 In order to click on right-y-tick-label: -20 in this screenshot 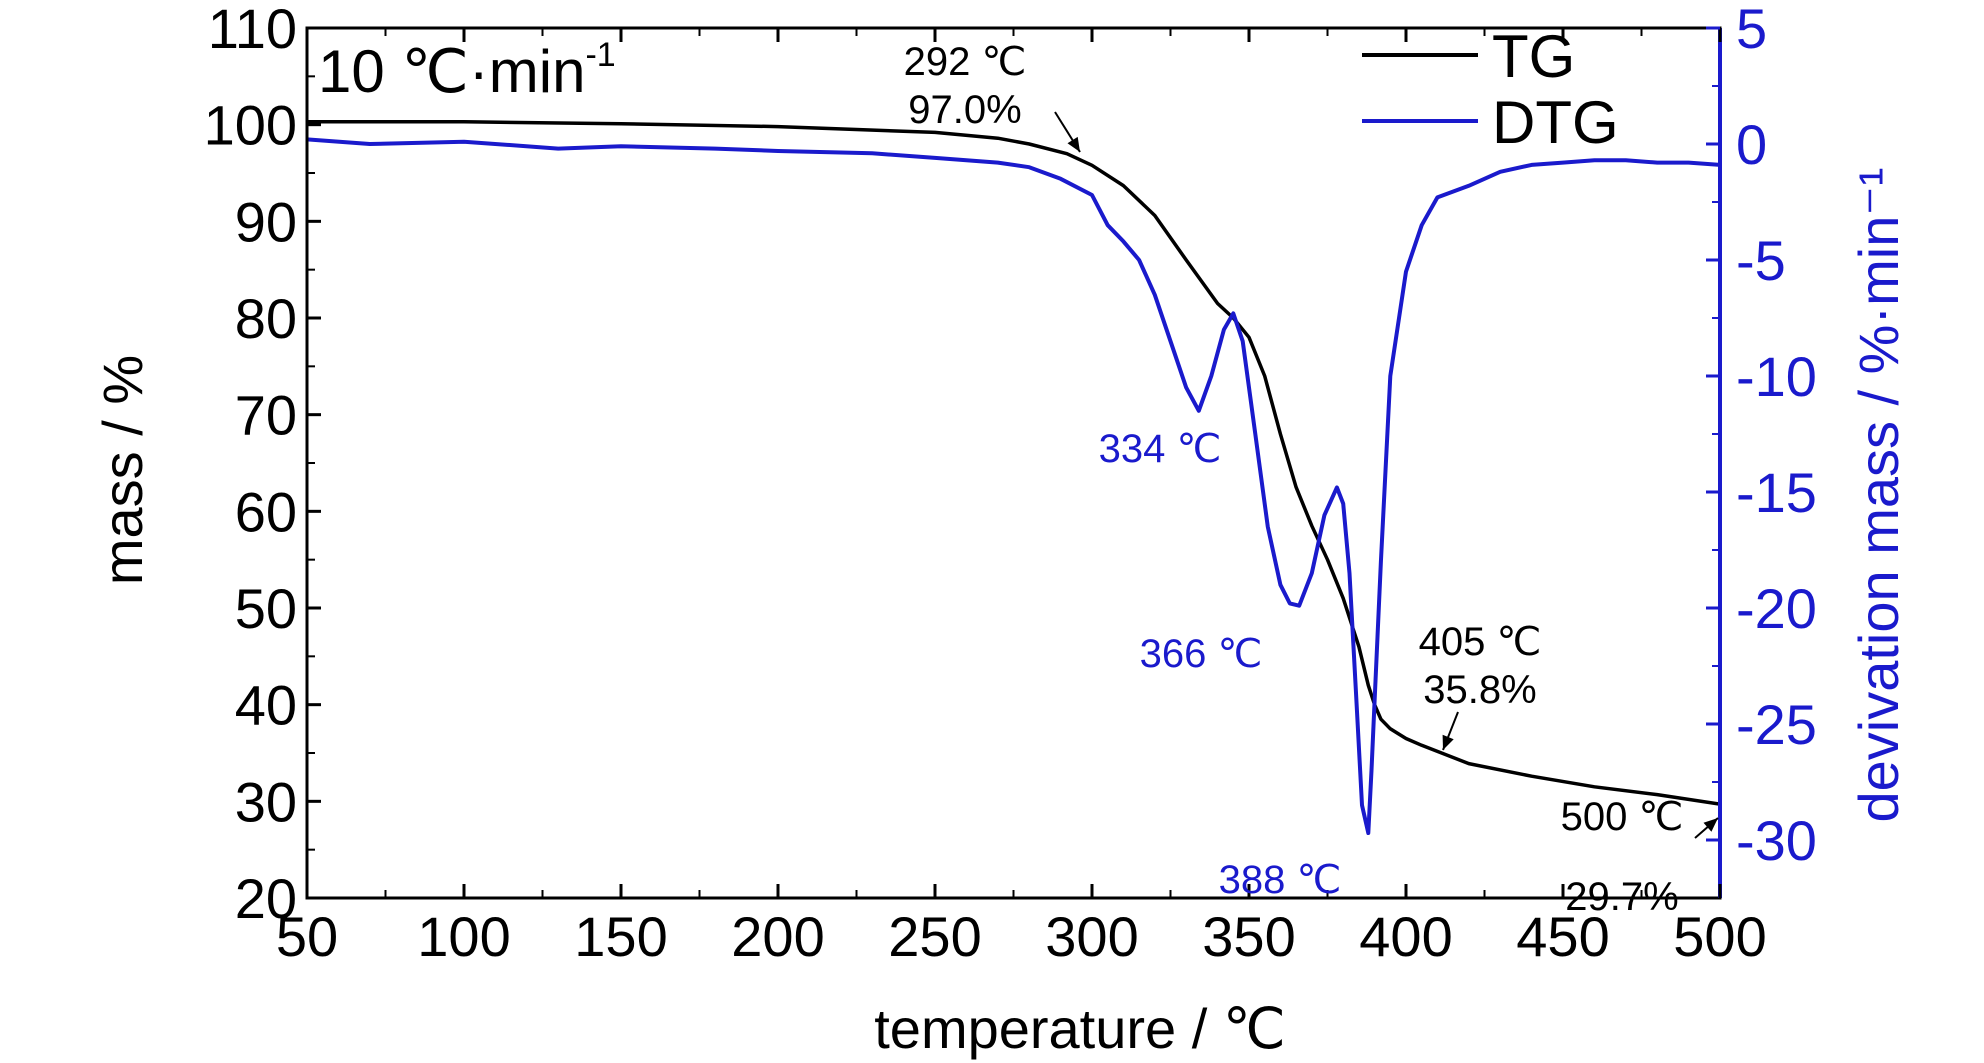, I will do `click(1776, 608)`.